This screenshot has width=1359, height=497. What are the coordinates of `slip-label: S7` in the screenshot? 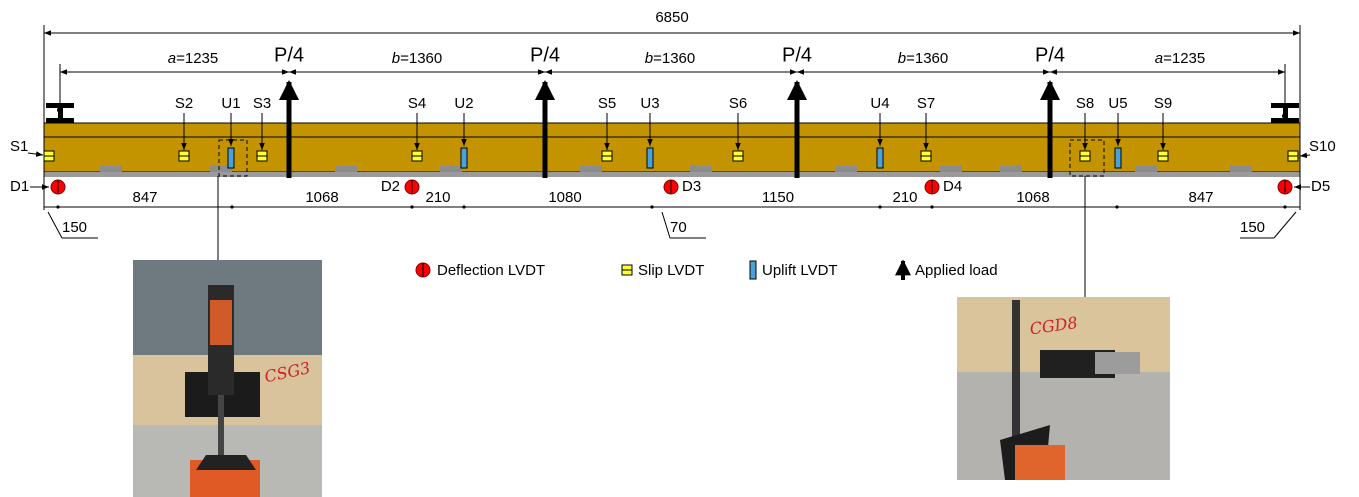 It's located at (926, 103).